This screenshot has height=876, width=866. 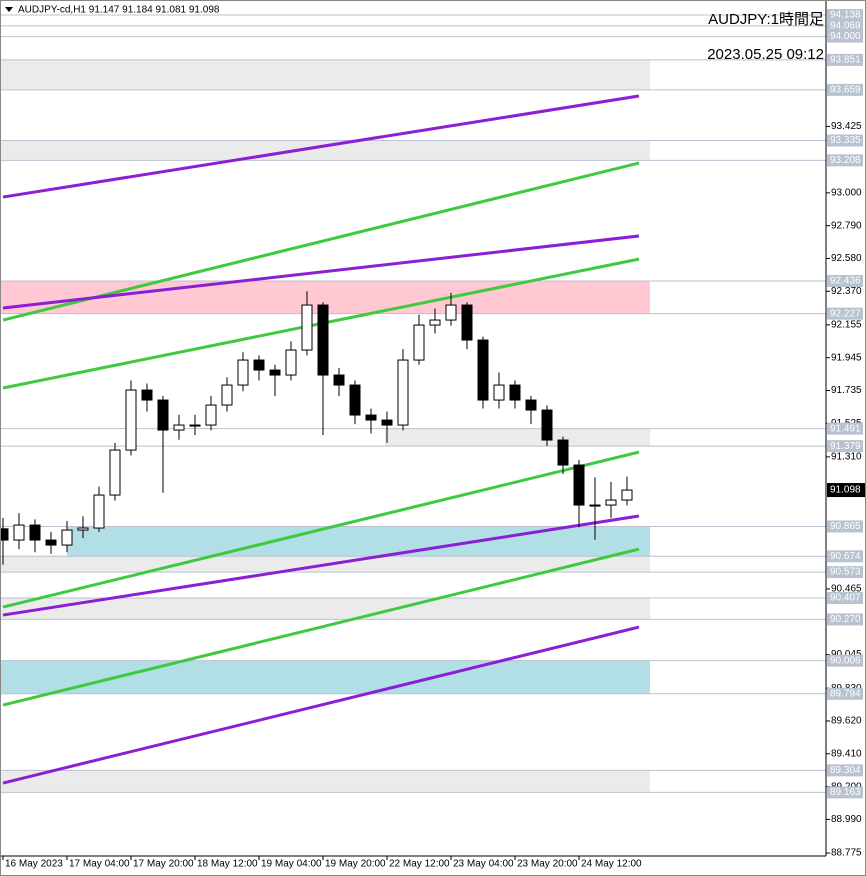 I want to click on y-tick-label: 89.410, so click(x=846, y=753).